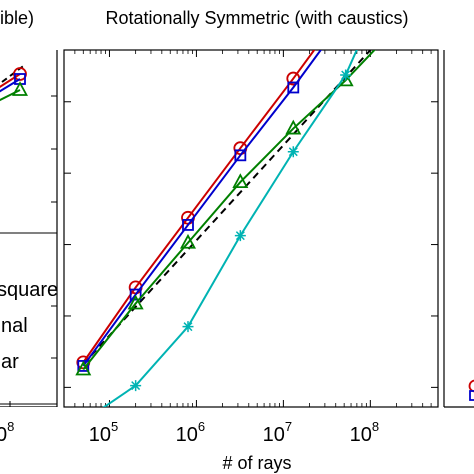 This screenshot has height=474, width=474. I want to click on x-tick-label-exponent: 6, so click(201, 426).